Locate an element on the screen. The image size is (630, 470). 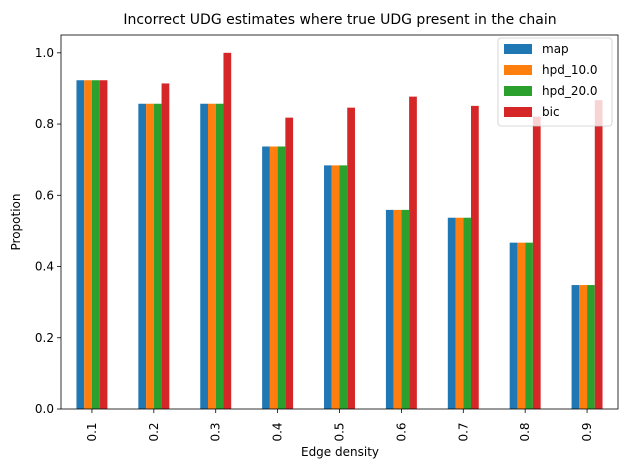
legend-label-hpd_10.0: hpd_10.0 is located at coordinates (570, 70).